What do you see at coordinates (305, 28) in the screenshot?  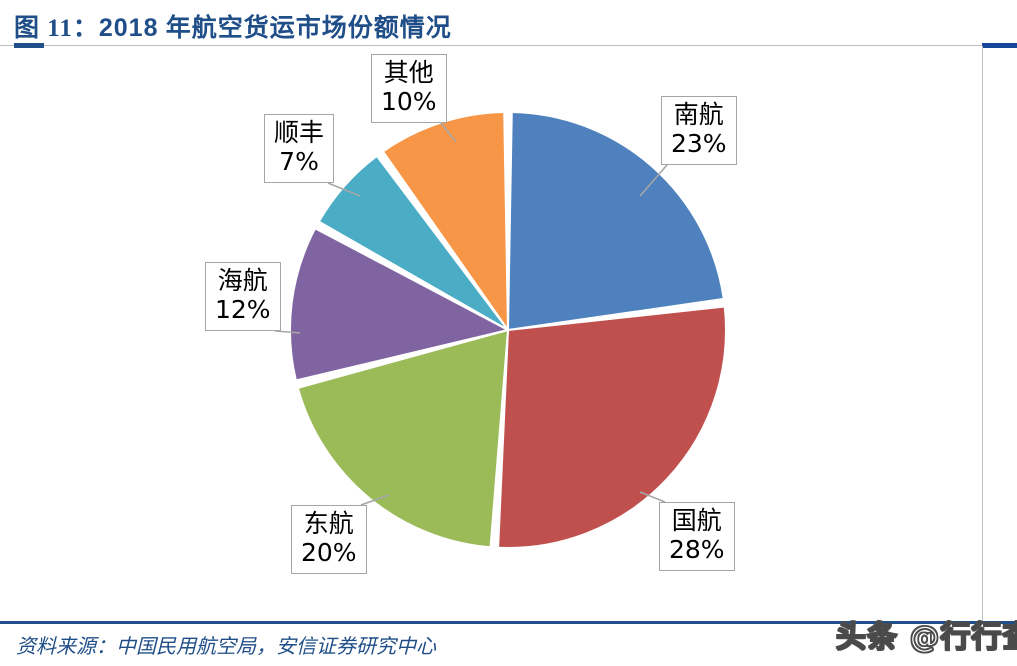 I see `figure-title-text: 年航空货运市场份额情况` at bounding box center [305, 28].